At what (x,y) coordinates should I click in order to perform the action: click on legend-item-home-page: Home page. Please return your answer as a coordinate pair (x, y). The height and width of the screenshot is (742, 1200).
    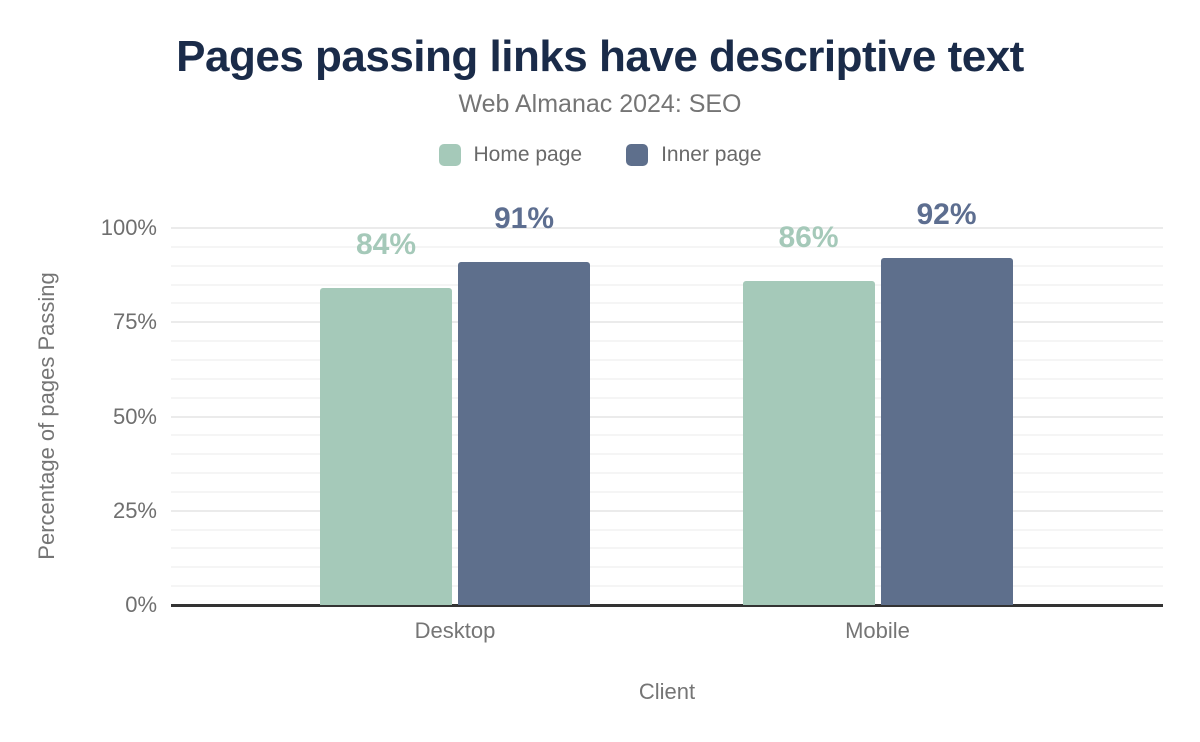
    Looking at the image, I should click on (510, 155).